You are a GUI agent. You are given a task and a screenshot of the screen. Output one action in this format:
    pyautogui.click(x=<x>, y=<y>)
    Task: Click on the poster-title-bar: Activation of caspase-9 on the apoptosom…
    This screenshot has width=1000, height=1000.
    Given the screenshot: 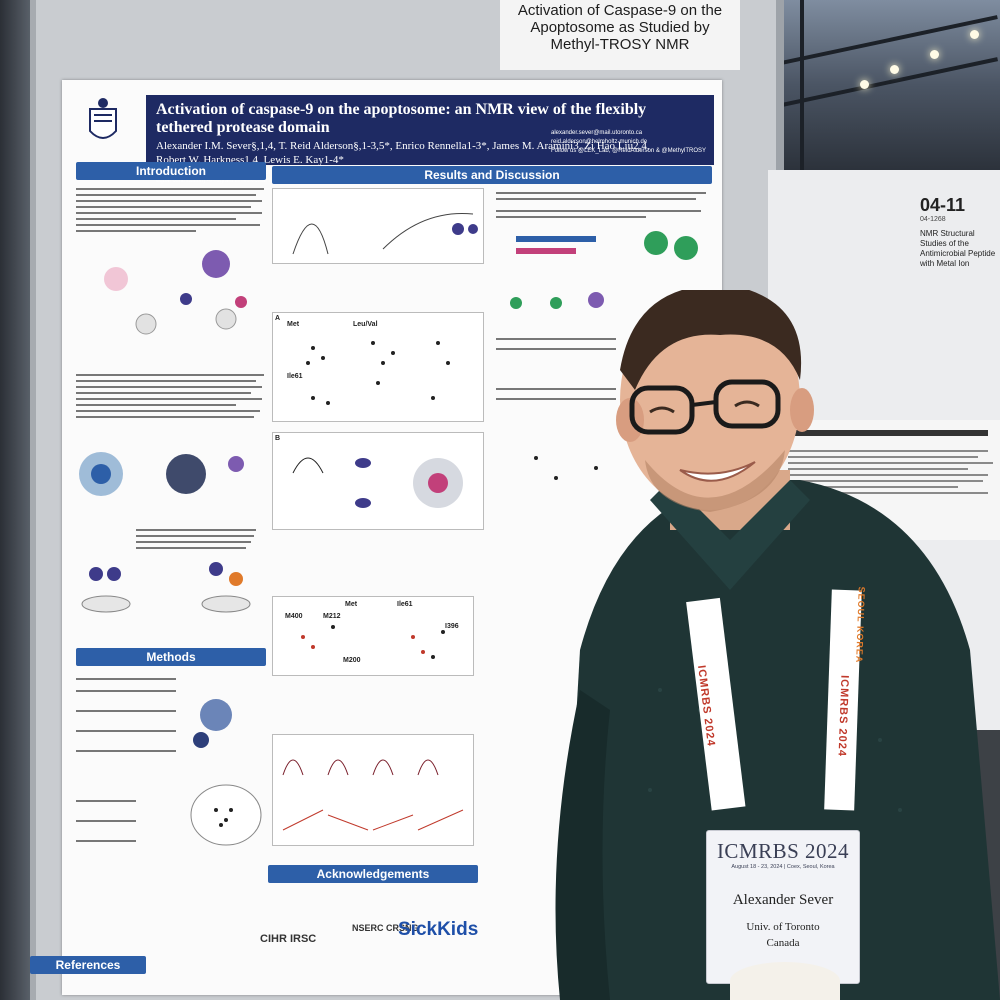 What is the action you would take?
    pyautogui.click(x=430, y=139)
    